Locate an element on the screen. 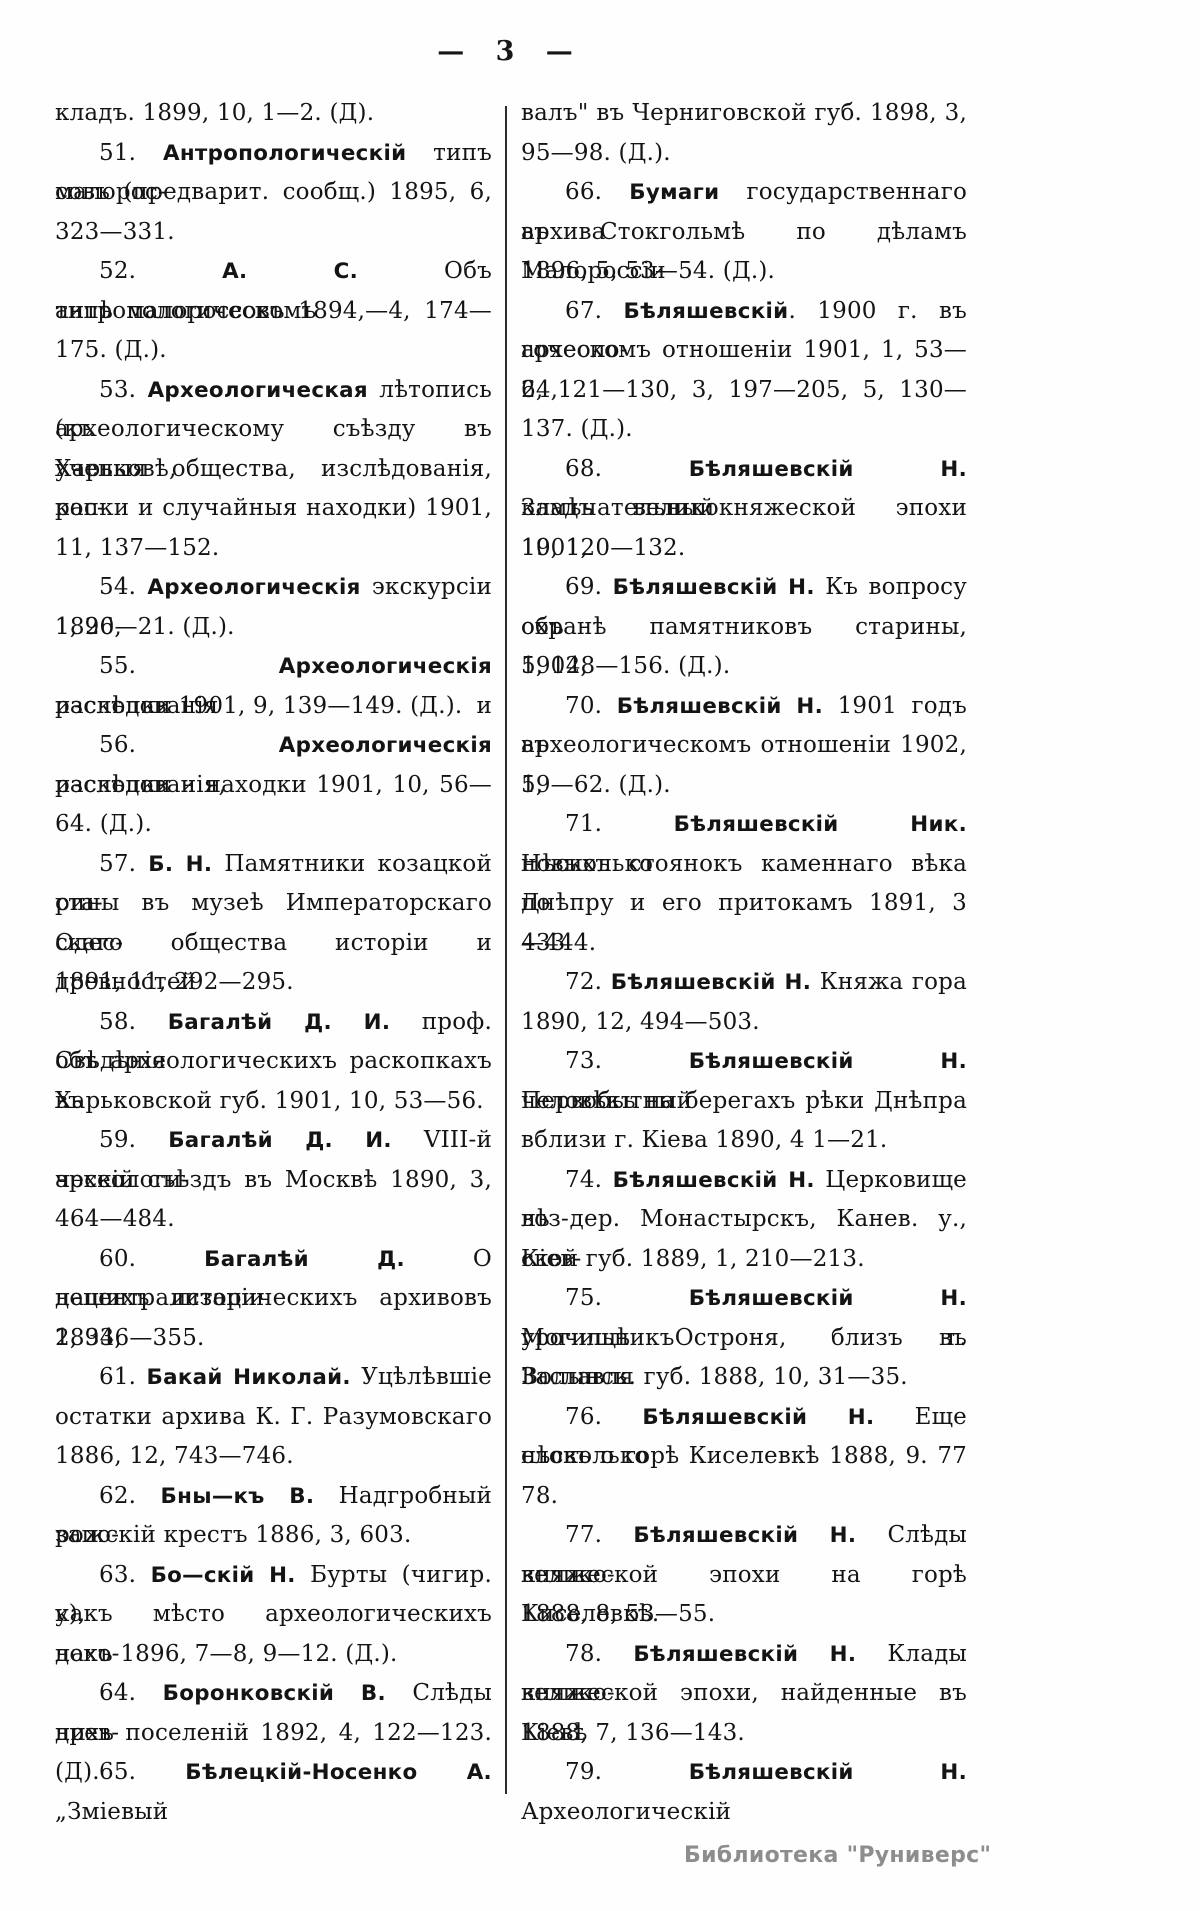  text-line: 64. Боронковскій В. Слѣды древ- is located at coordinates (273, 1710).